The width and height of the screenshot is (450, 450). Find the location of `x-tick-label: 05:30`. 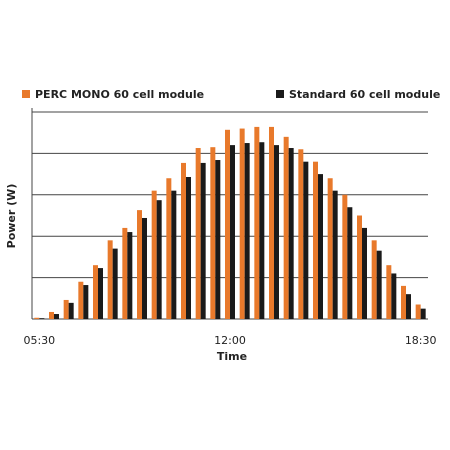

x-tick-label: 05:30 is located at coordinates (39, 340).